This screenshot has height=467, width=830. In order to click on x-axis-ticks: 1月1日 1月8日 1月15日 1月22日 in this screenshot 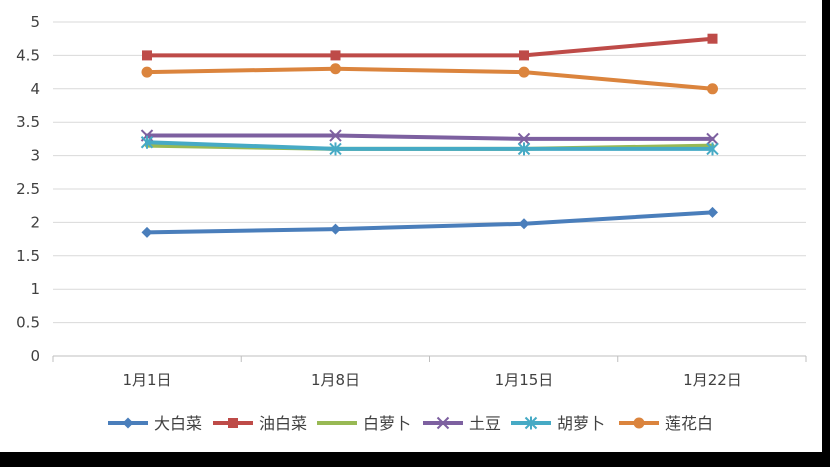, I will do `click(431, 380)`.